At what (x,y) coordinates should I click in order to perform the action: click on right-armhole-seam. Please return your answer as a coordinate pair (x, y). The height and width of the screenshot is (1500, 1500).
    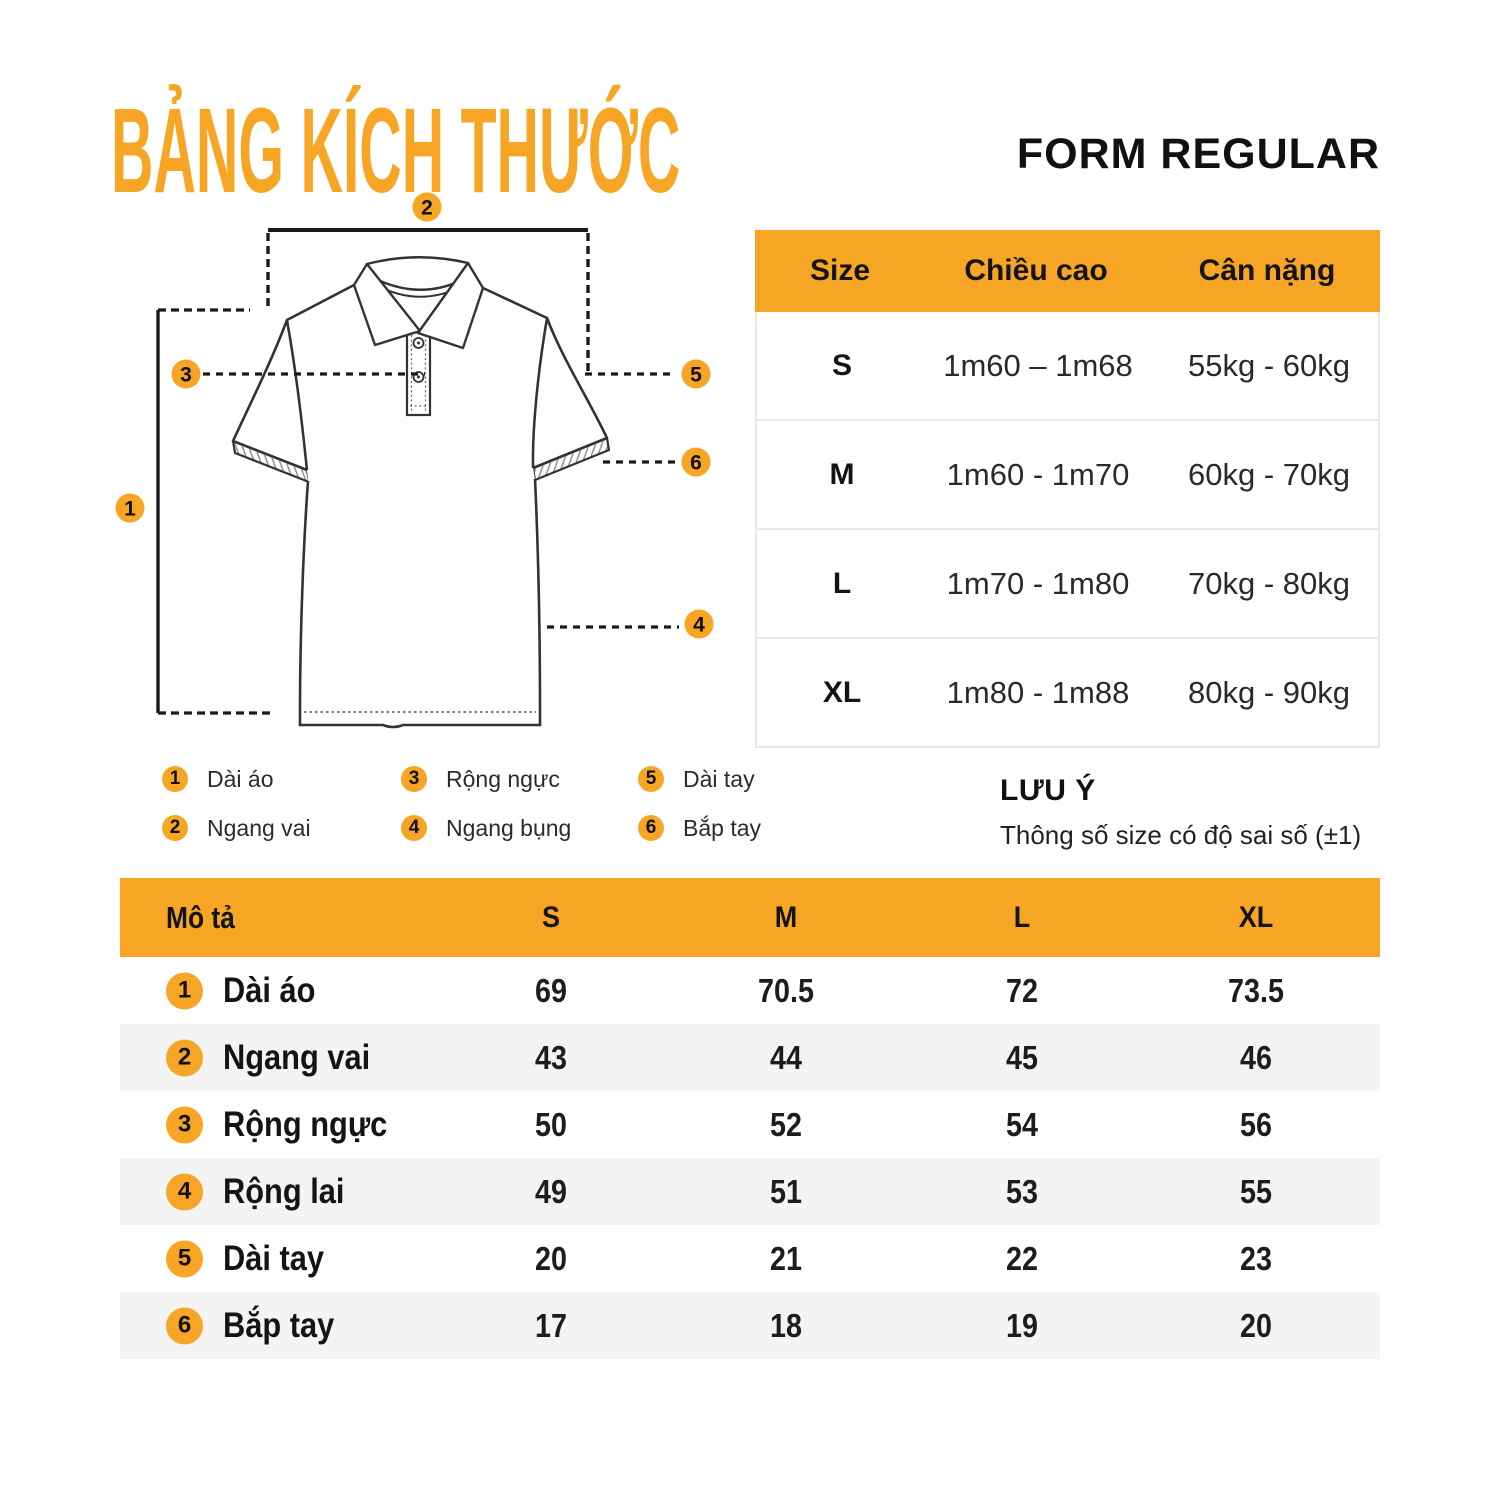
    Looking at the image, I should click on (540, 393).